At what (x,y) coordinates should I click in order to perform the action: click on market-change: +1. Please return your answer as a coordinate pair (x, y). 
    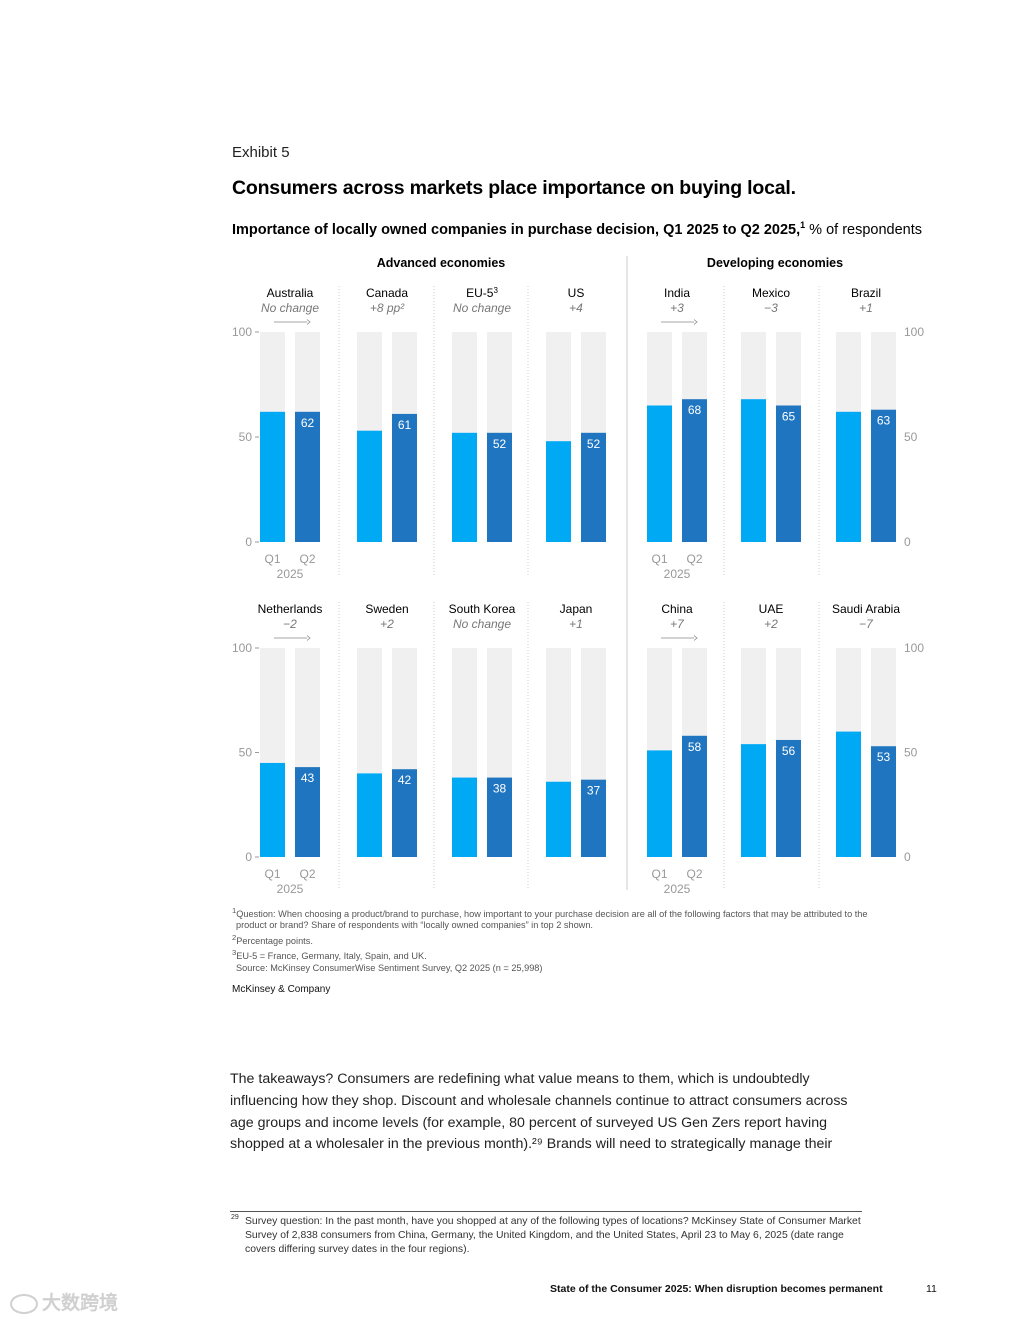
    Looking at the image, I should click on (576, 624).